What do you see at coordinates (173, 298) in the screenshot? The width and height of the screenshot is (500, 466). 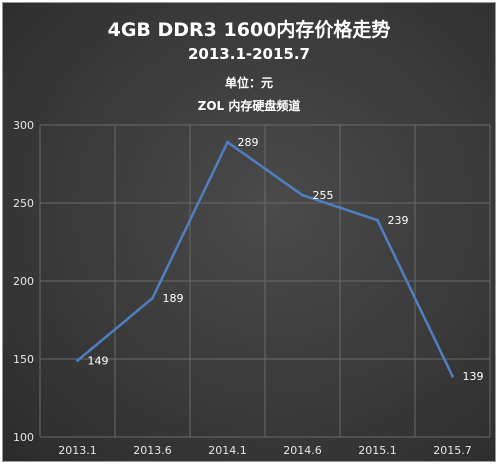 I see `data-label: 189` at bounding box center [173, 298].